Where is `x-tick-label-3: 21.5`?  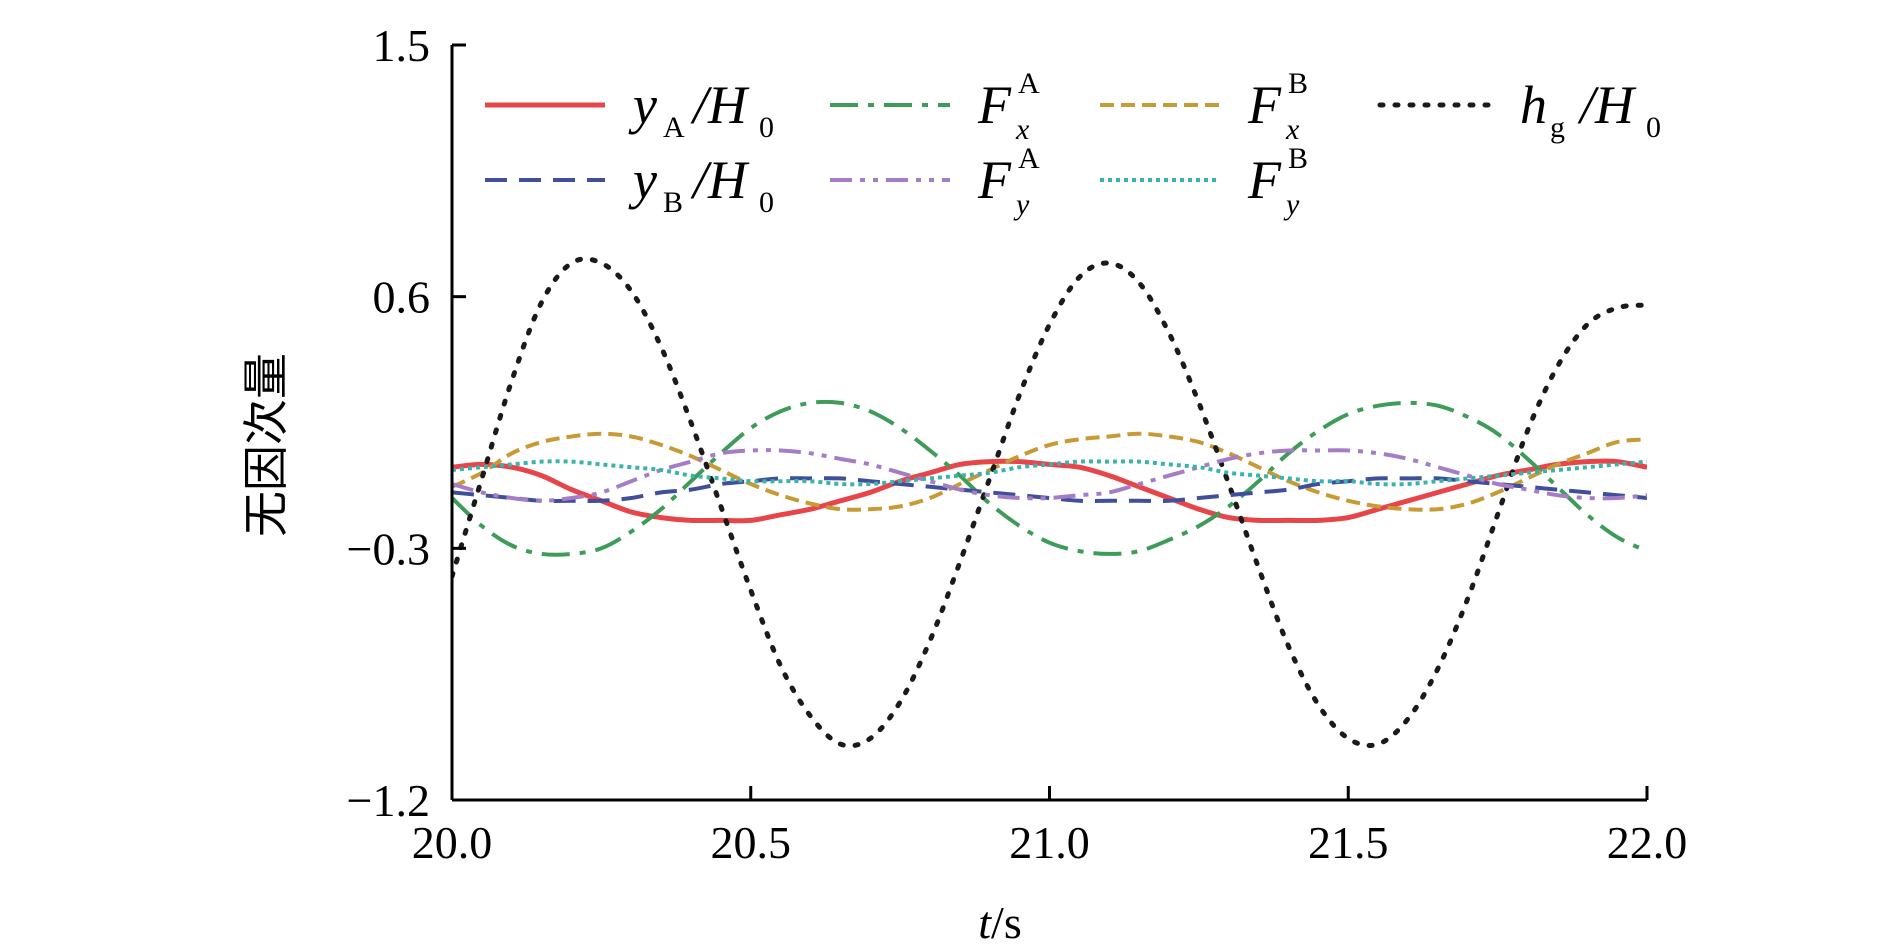 x-tick-label-3: 21.5 is located at coordinates (1348, 842).